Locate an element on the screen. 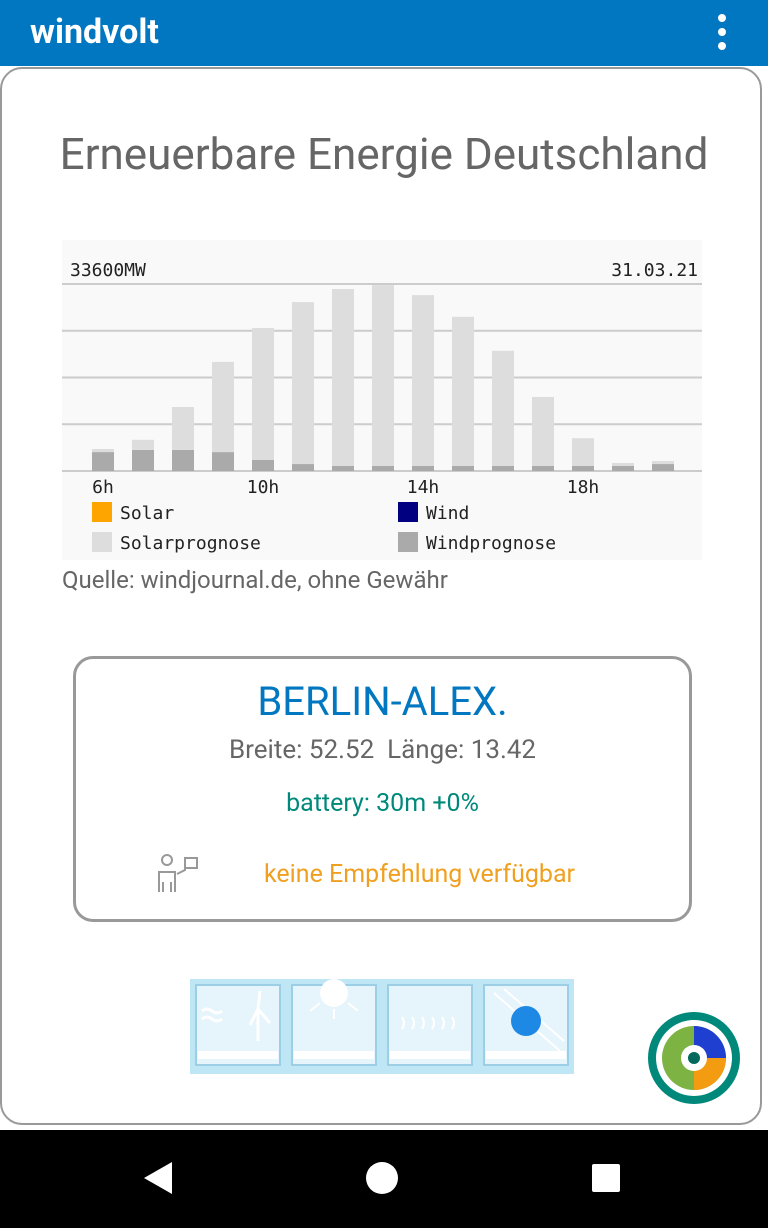 This screenshot has width=768, height=1228. x-tick-label: 14h is located at coordinates (423, 487).